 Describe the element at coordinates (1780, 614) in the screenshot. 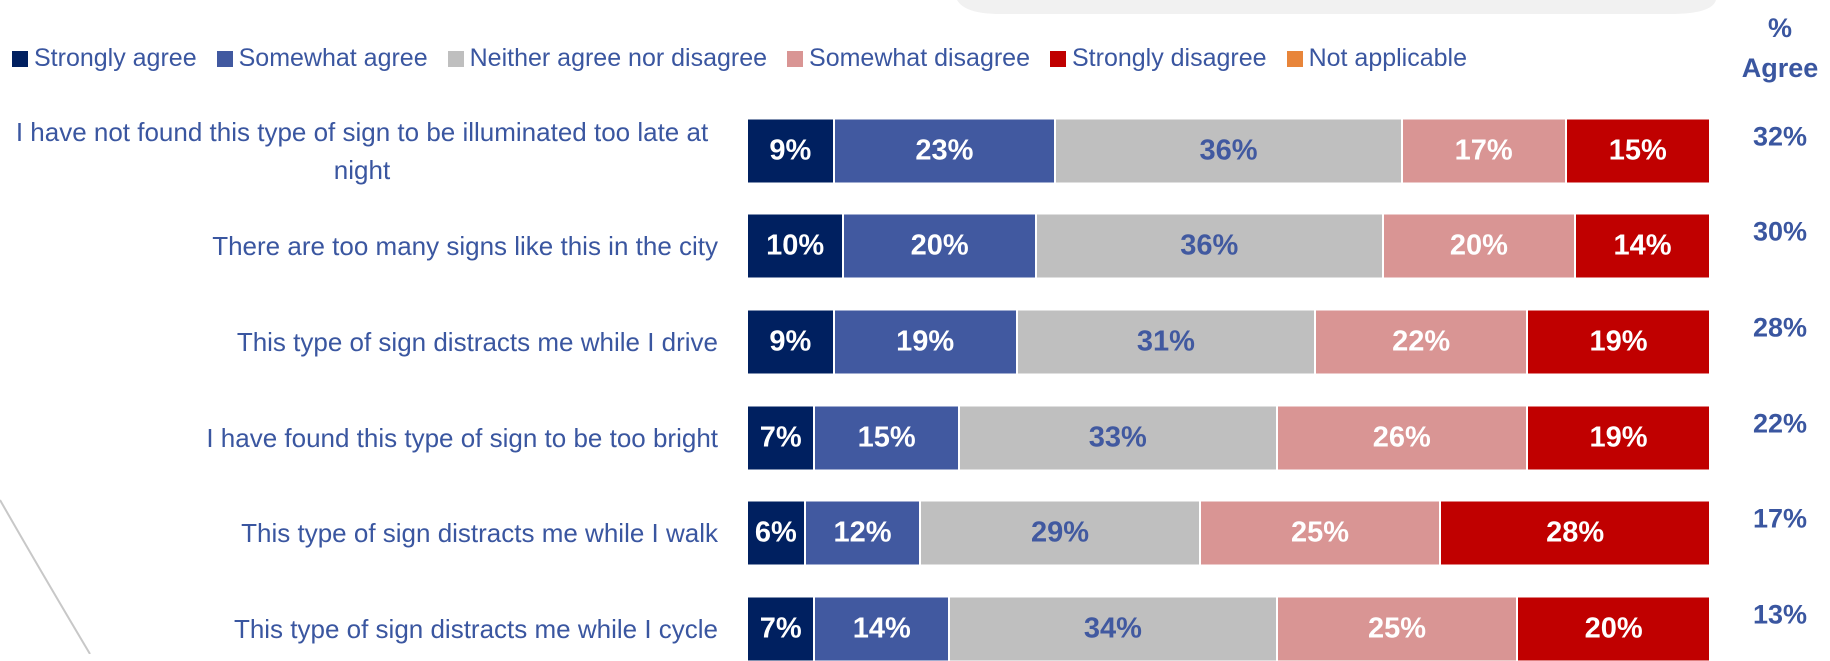

I see `agree-value: 13%` at that location.